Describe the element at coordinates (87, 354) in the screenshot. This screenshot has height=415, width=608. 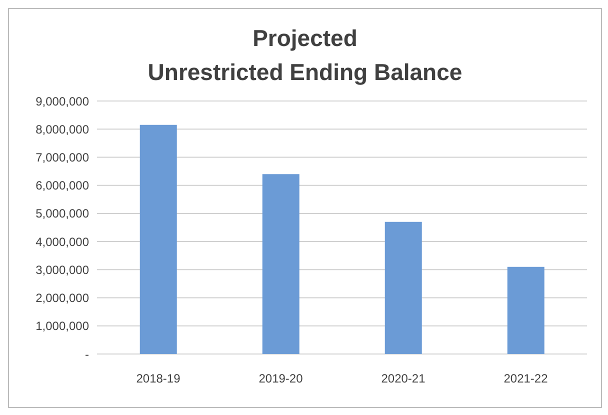
I see `y-tick-label: -` at that location.